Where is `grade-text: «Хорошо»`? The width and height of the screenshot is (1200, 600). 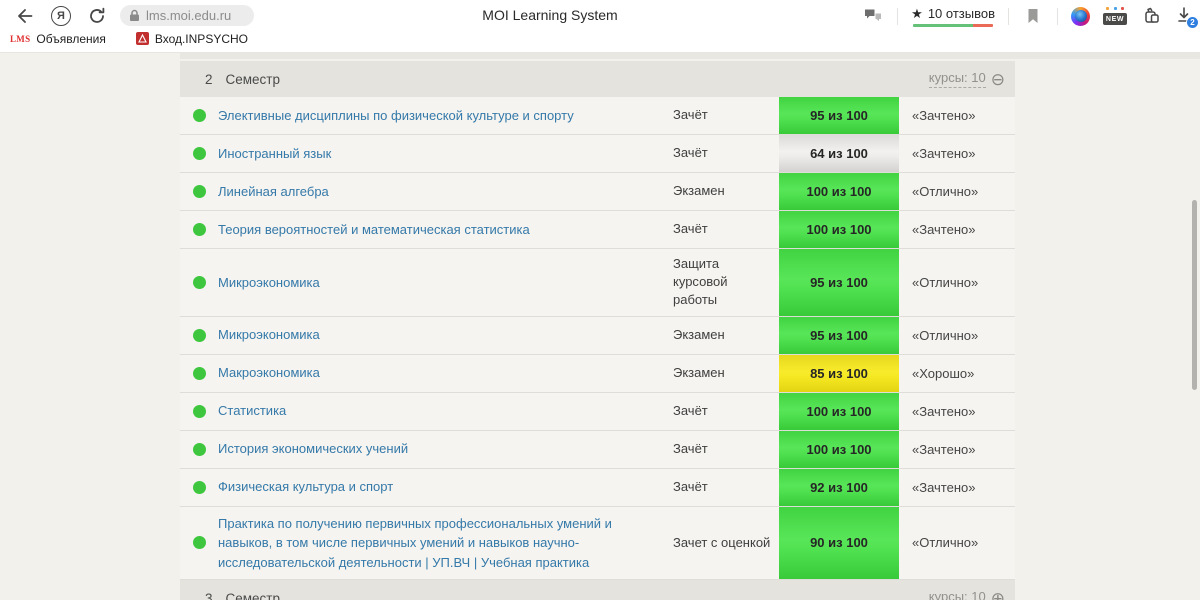
grade-text: «Хорошо» is located at coordinates (943, 373).